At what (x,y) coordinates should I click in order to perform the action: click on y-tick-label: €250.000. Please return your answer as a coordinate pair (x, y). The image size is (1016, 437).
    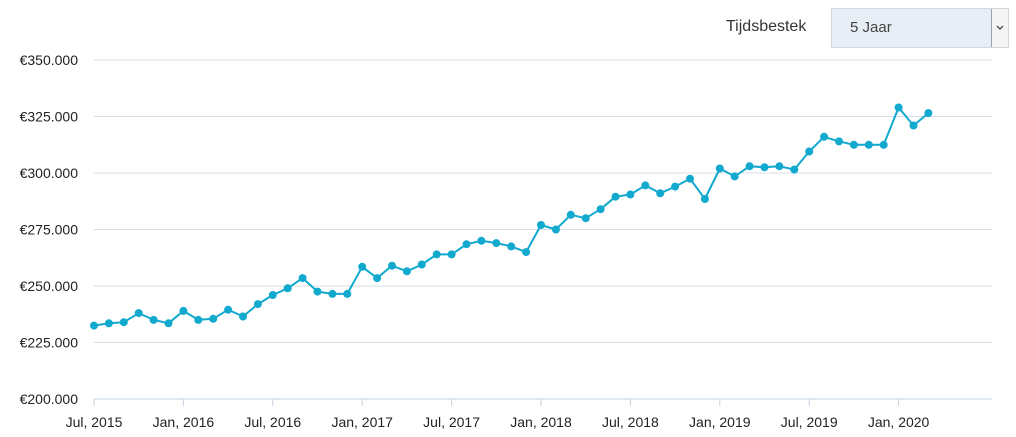
    Looking at the image, I should click on (49, 286).